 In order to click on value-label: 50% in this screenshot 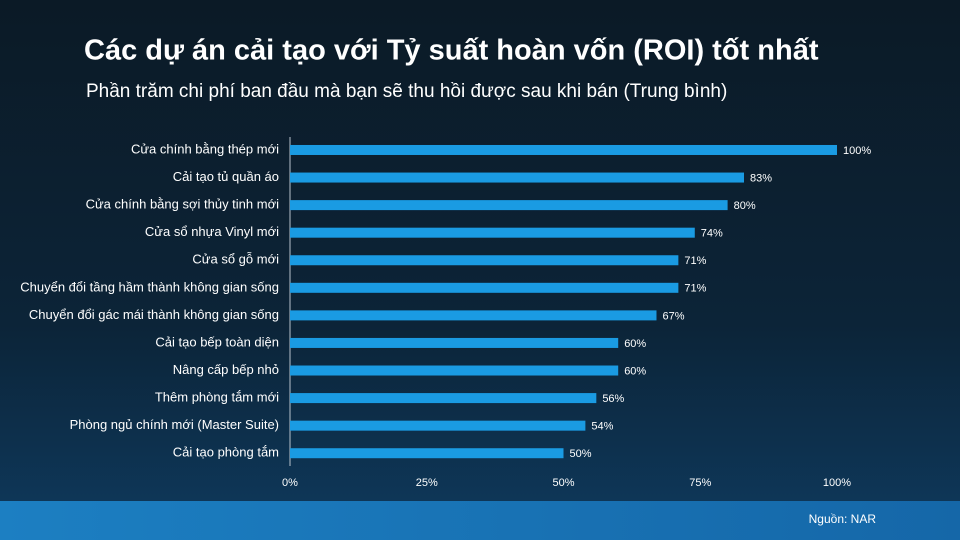, I will do `click(581, 454)`.